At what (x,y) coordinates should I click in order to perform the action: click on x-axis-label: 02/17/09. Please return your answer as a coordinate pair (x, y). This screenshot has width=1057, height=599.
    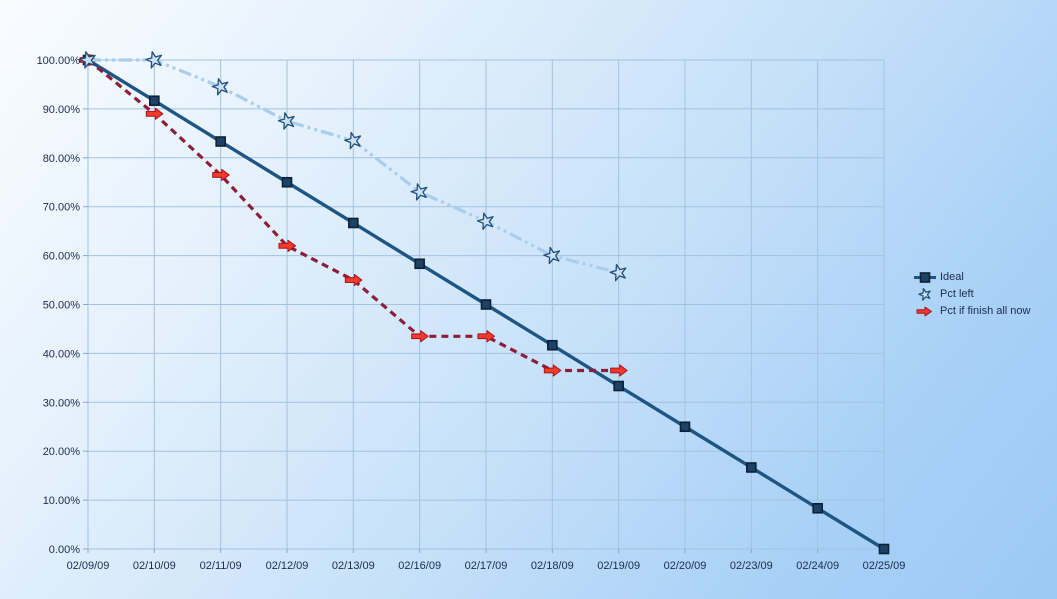
    Looking at the image, I should click on (486, 566).